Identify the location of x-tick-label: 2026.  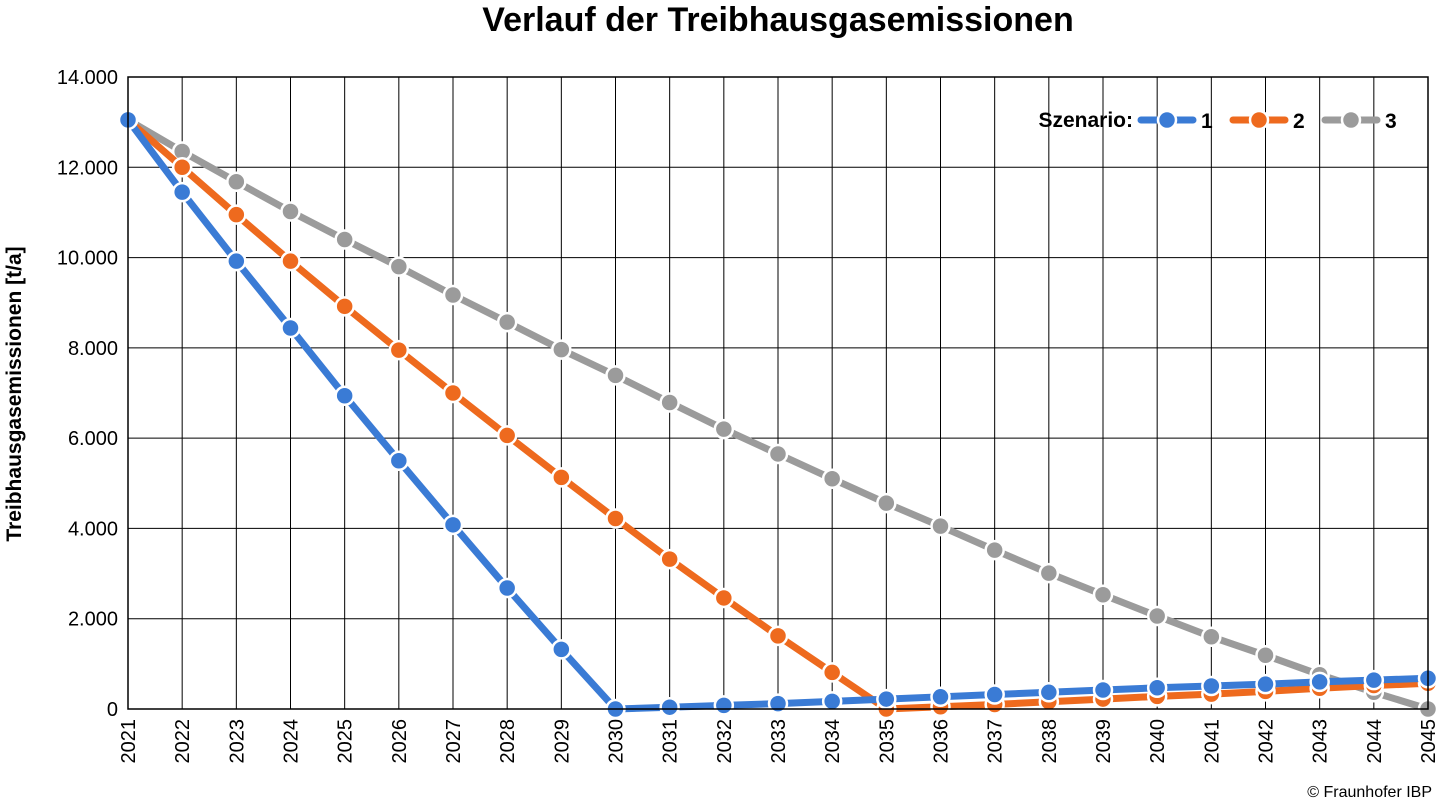
(400, 741).